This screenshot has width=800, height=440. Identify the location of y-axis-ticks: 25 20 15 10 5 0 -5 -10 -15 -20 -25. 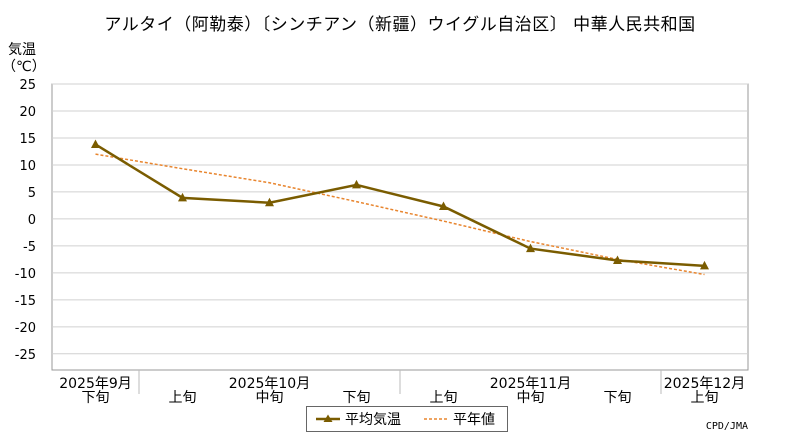
(25, 220).